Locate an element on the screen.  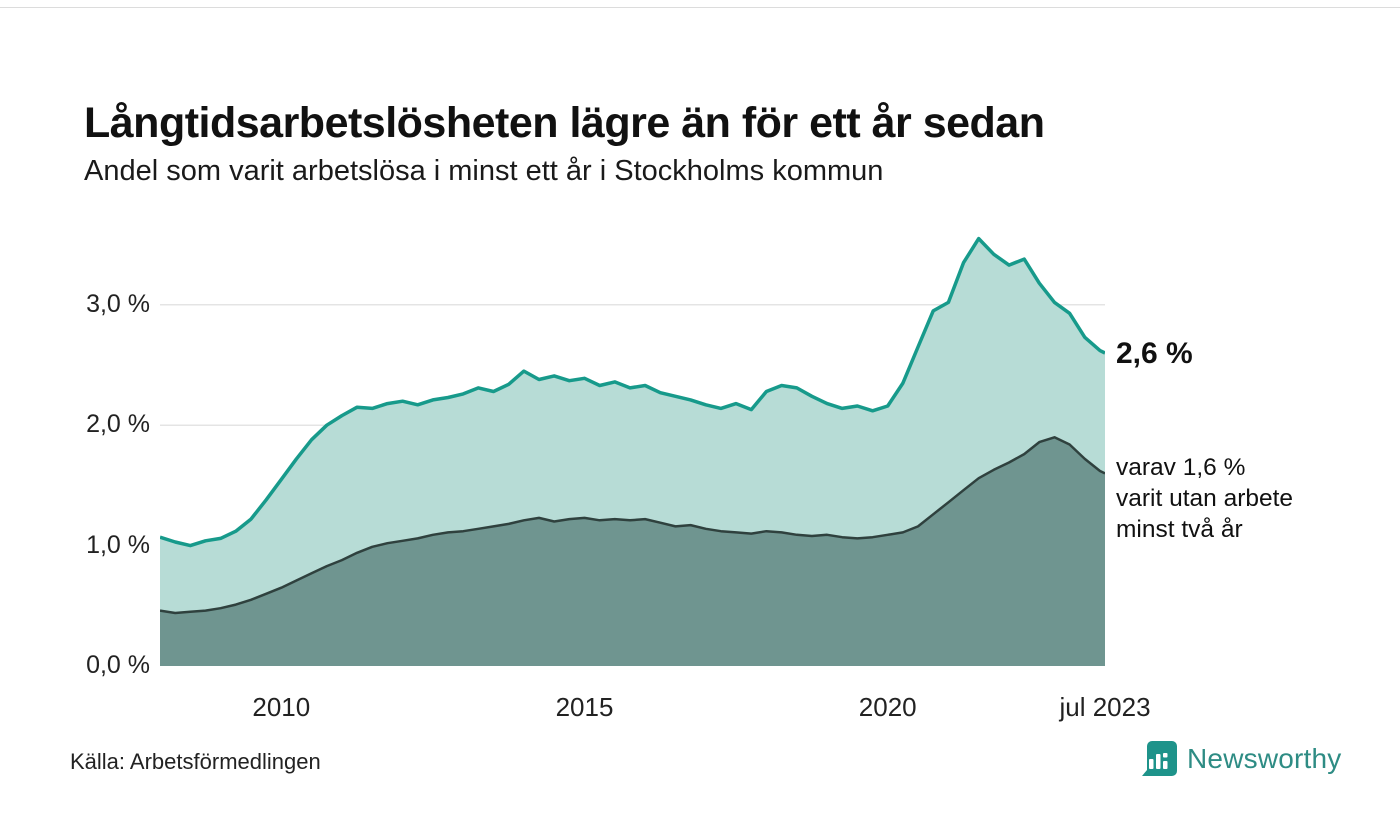
x-tick-label: 2015 is located at coordinates (584, 707).